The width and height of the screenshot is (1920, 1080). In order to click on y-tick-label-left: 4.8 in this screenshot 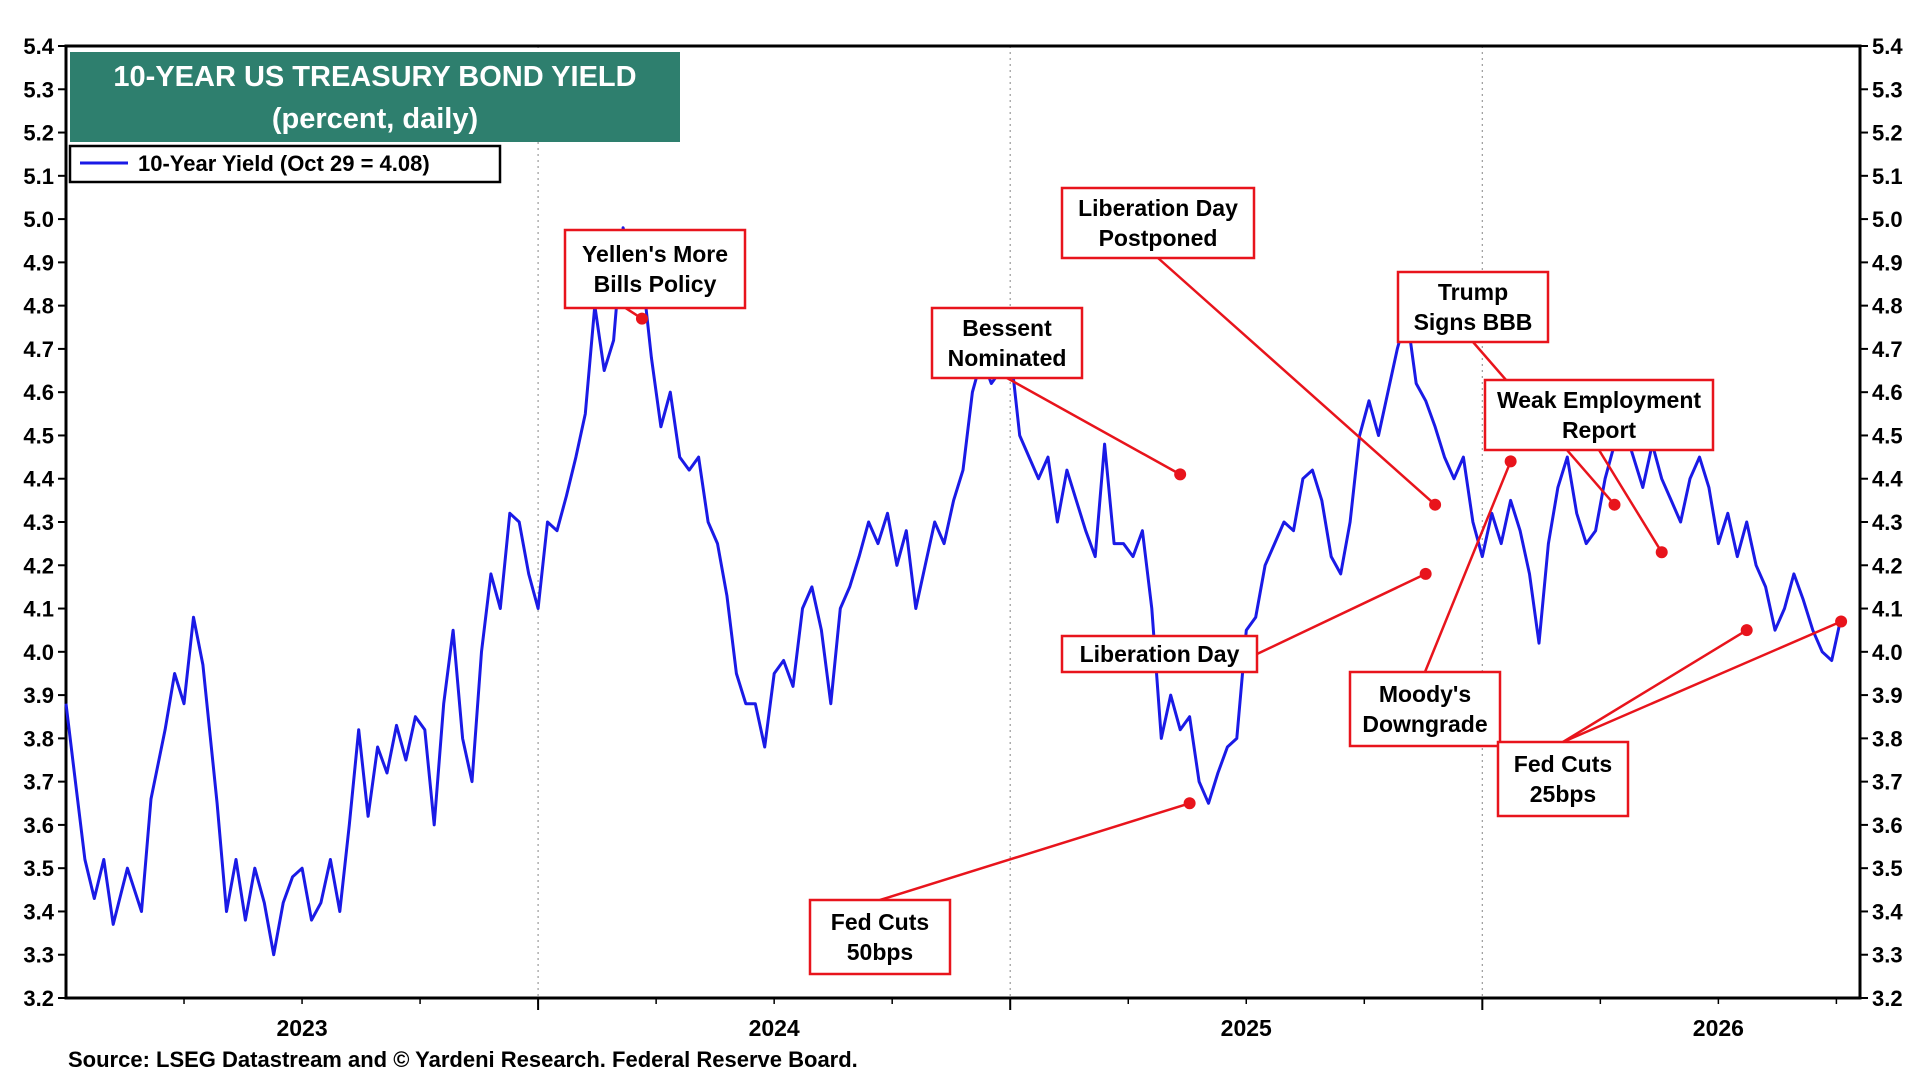, I will do `click(38, 306)`.